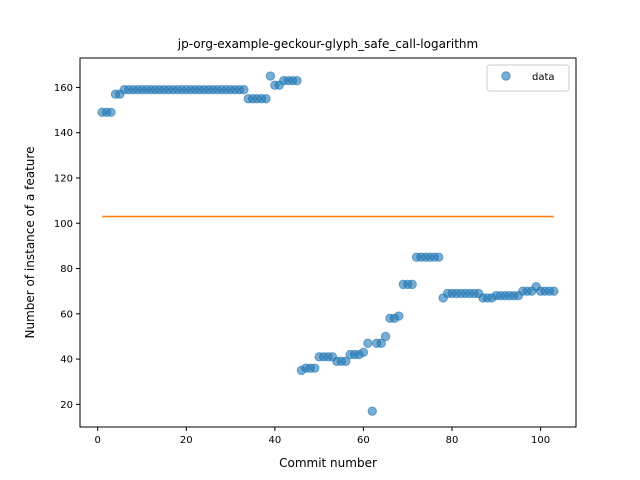  I want to click on y-axis: 20 40 60 80 100 120 140 160, so click(67, 247).